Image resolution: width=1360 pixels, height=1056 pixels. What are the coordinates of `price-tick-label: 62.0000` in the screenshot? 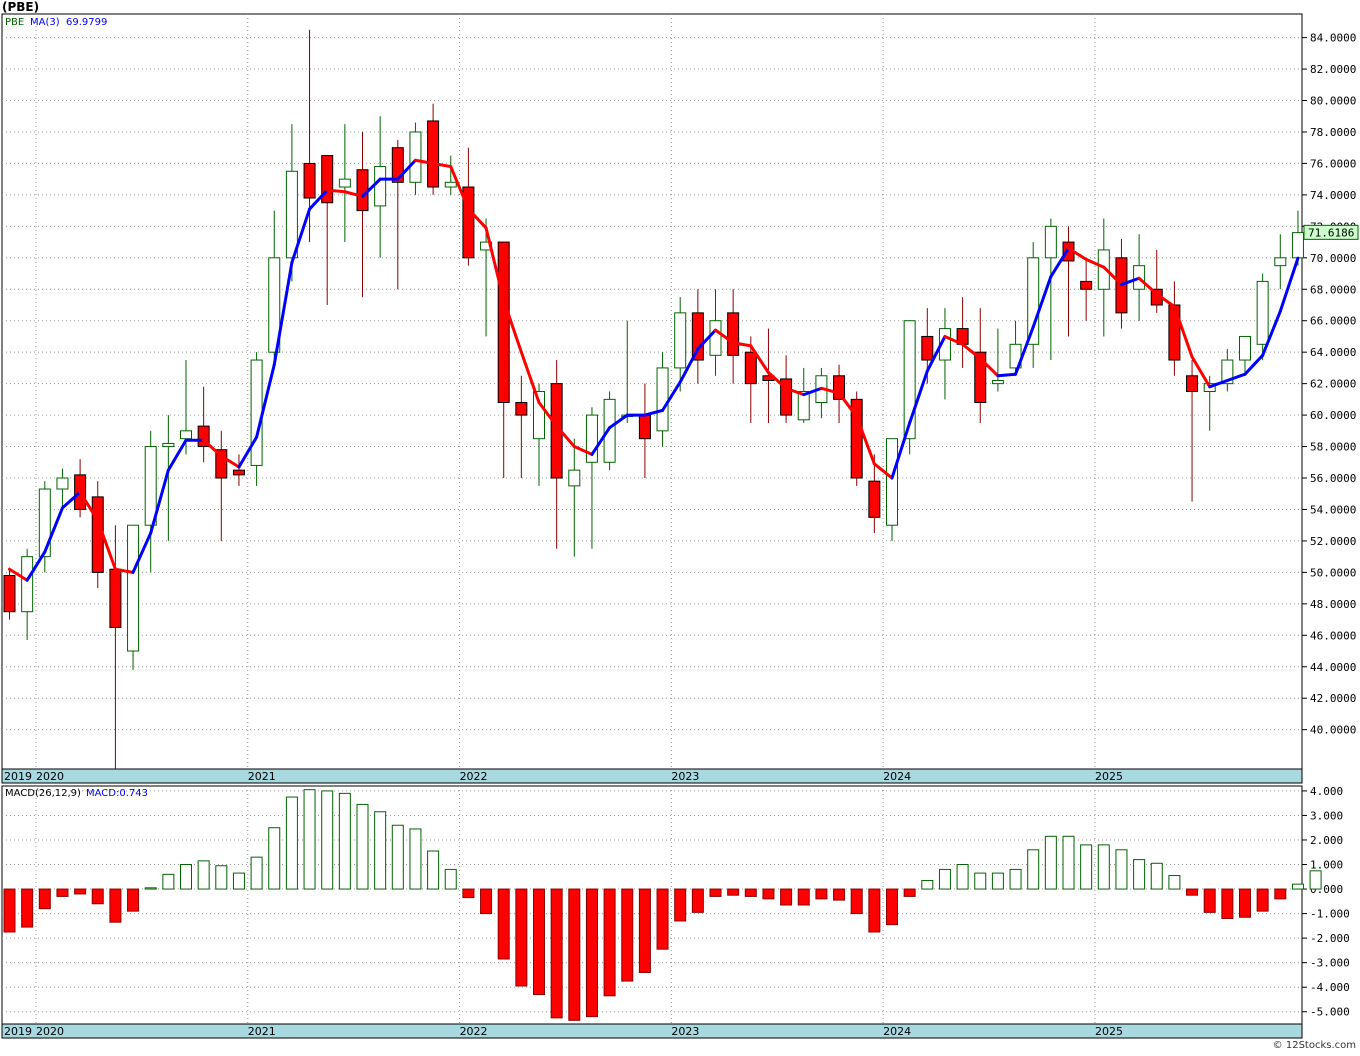 It's located at (1333, 384).